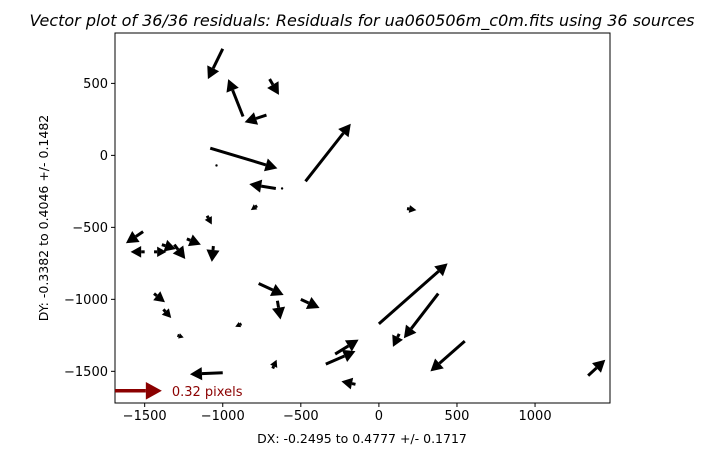  I want to click on y-tick-label: −1500, so click(86, 372).